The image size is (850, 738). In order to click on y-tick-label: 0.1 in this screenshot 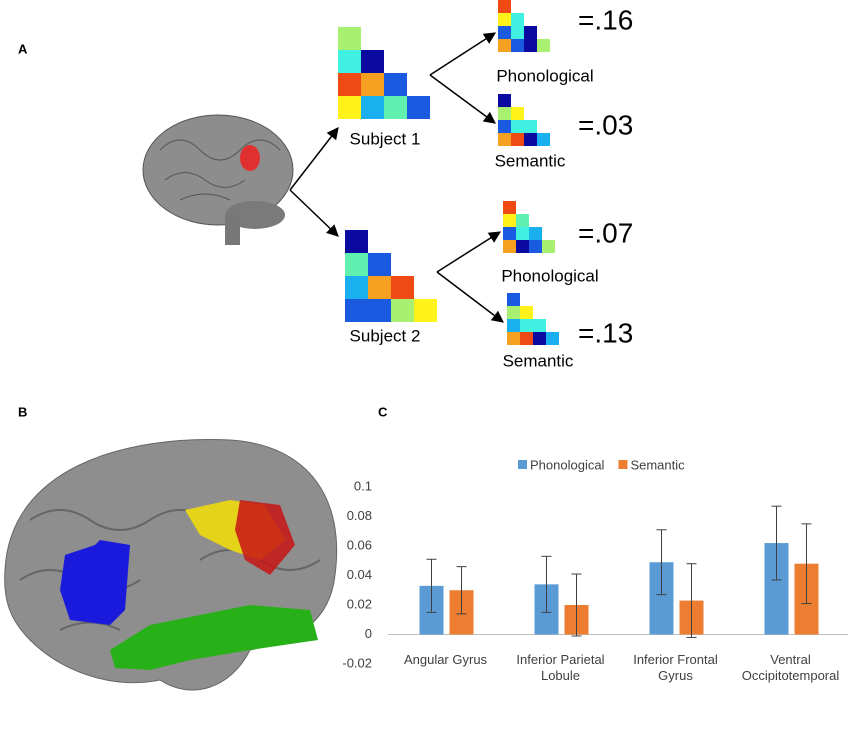, I will do `click(363, 485)`.